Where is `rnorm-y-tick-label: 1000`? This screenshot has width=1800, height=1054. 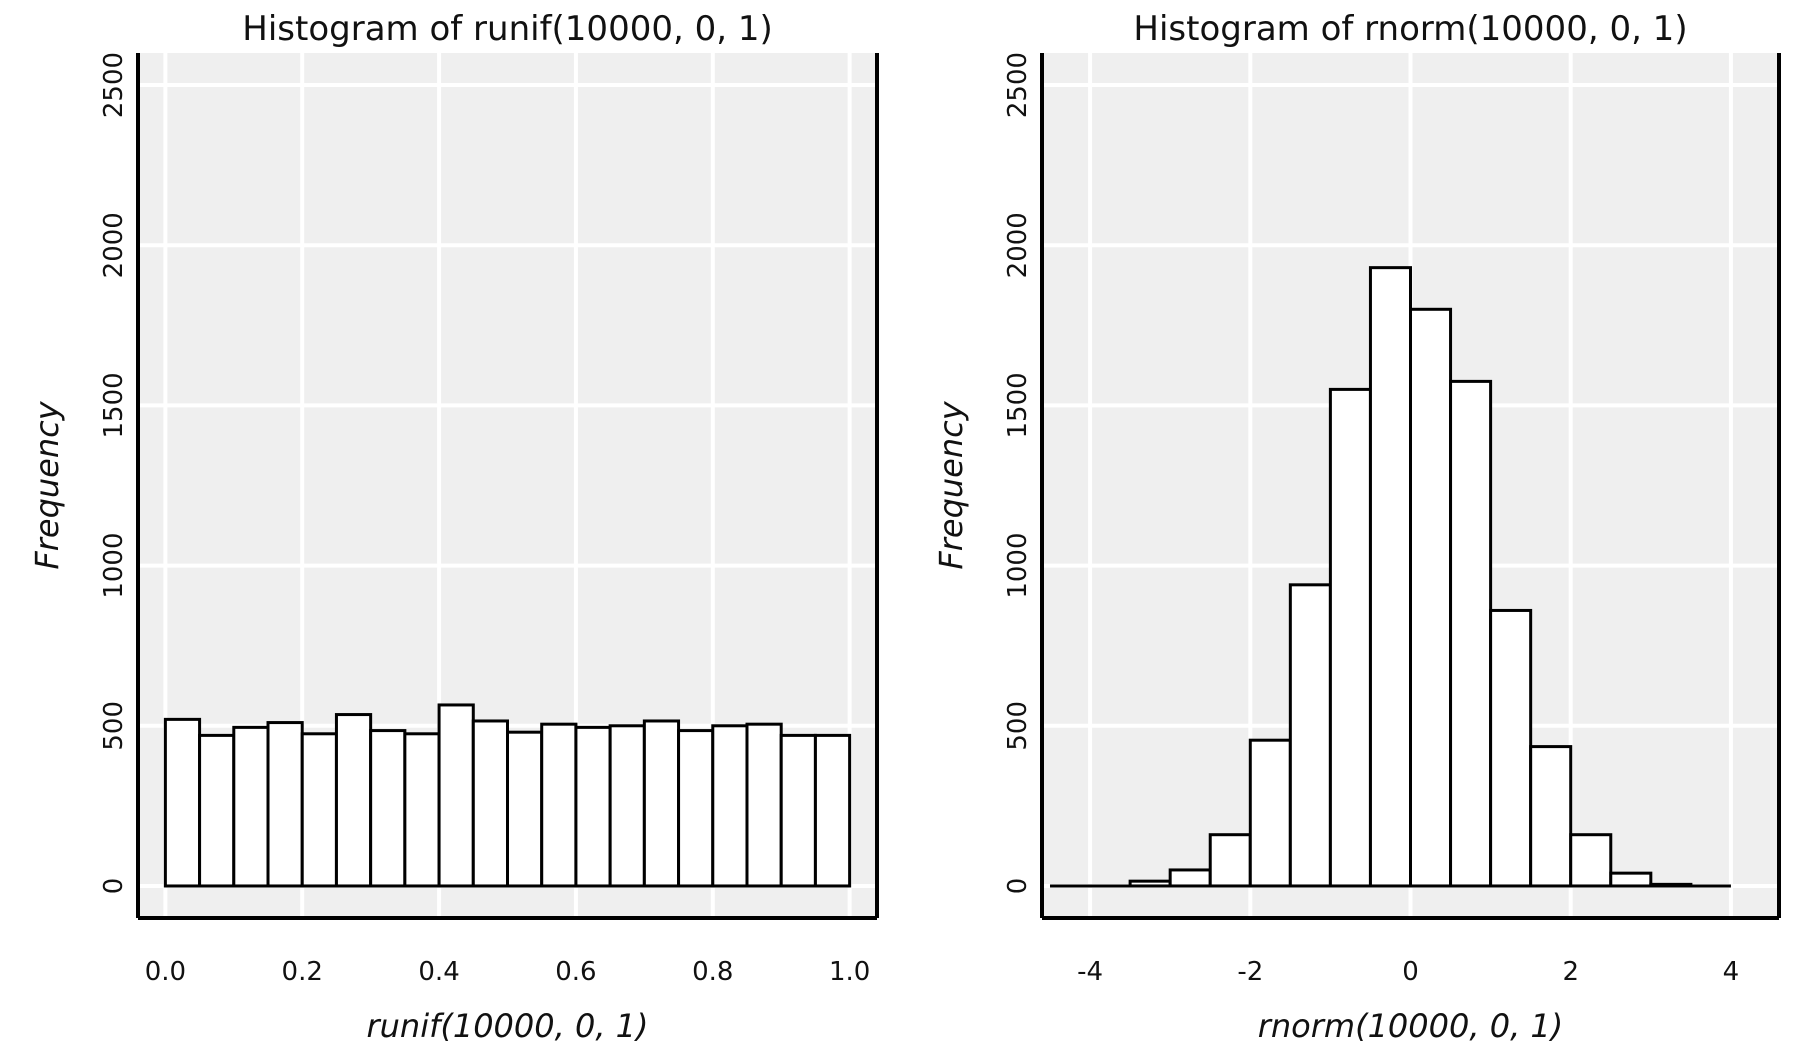
rnorm-y-tick-label: 1000 is located at coordinates (1018, 566).